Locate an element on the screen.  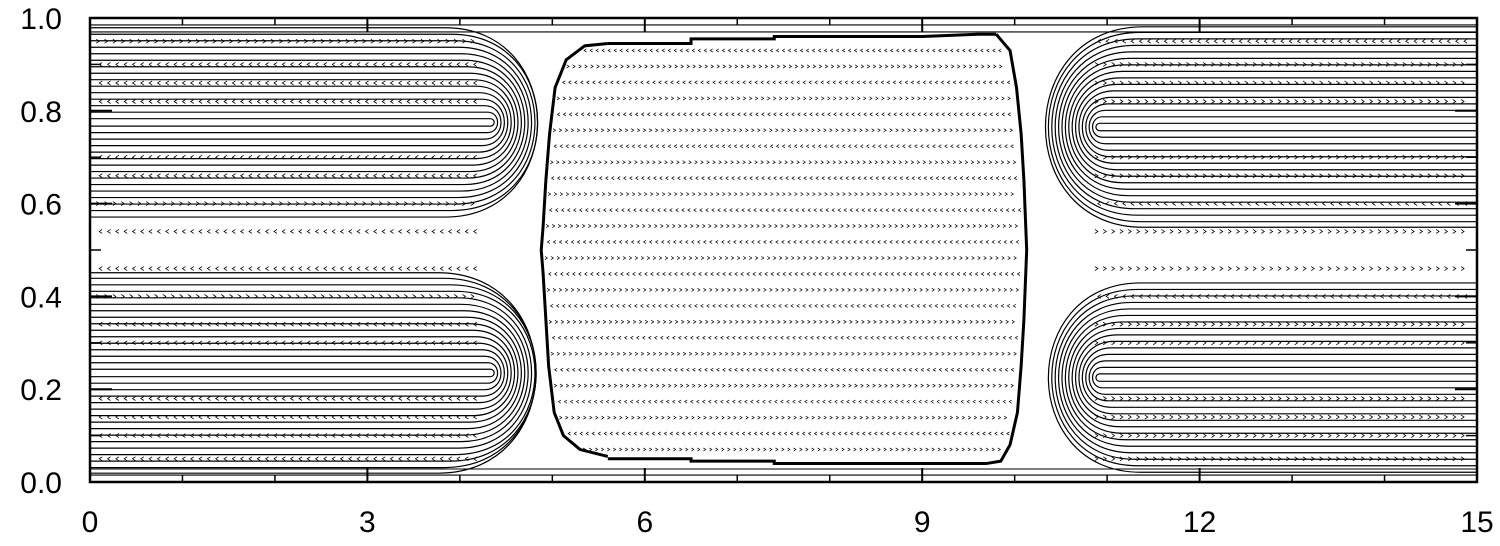
x-tick-label: 12 is located at coordinates (1199, 522).